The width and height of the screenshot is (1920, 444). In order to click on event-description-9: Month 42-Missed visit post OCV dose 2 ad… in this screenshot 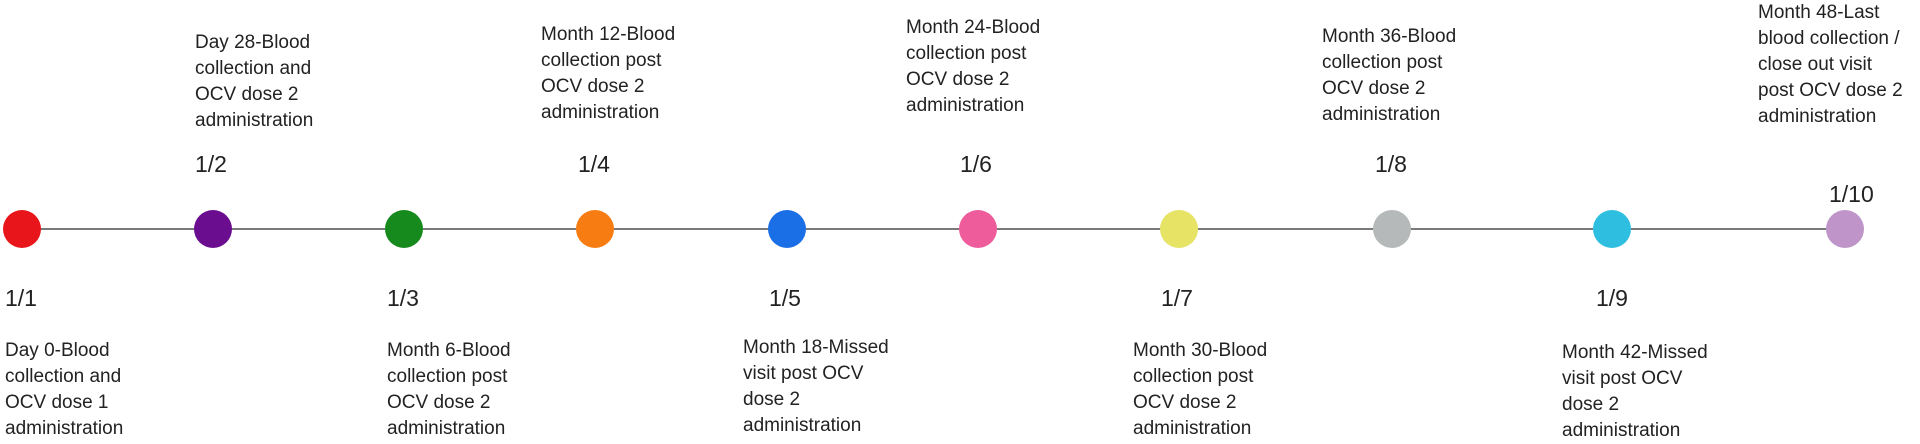, I will do `click(1635, 391)`.